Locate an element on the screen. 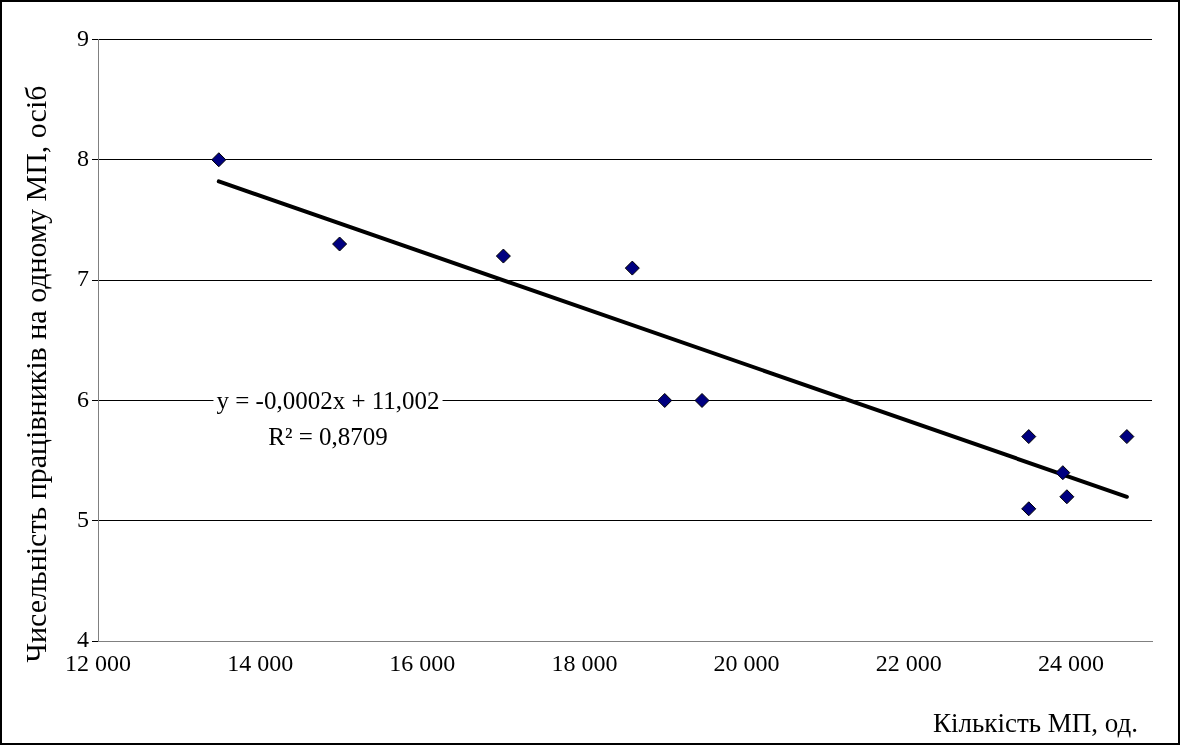  annotation: y = -0,0002x + 11,002 is located at coordinates (328, 401).